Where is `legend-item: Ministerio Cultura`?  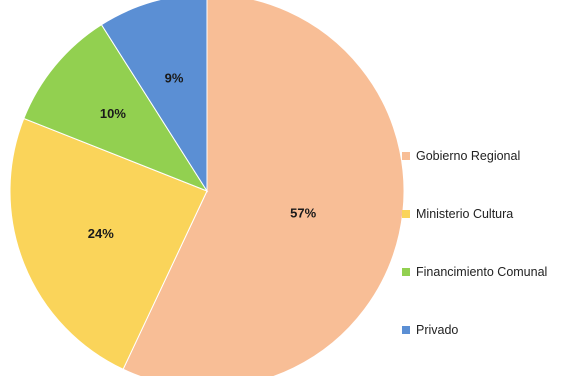 legend-item: Ministerio Cultura is located at coordinates (474, 214).